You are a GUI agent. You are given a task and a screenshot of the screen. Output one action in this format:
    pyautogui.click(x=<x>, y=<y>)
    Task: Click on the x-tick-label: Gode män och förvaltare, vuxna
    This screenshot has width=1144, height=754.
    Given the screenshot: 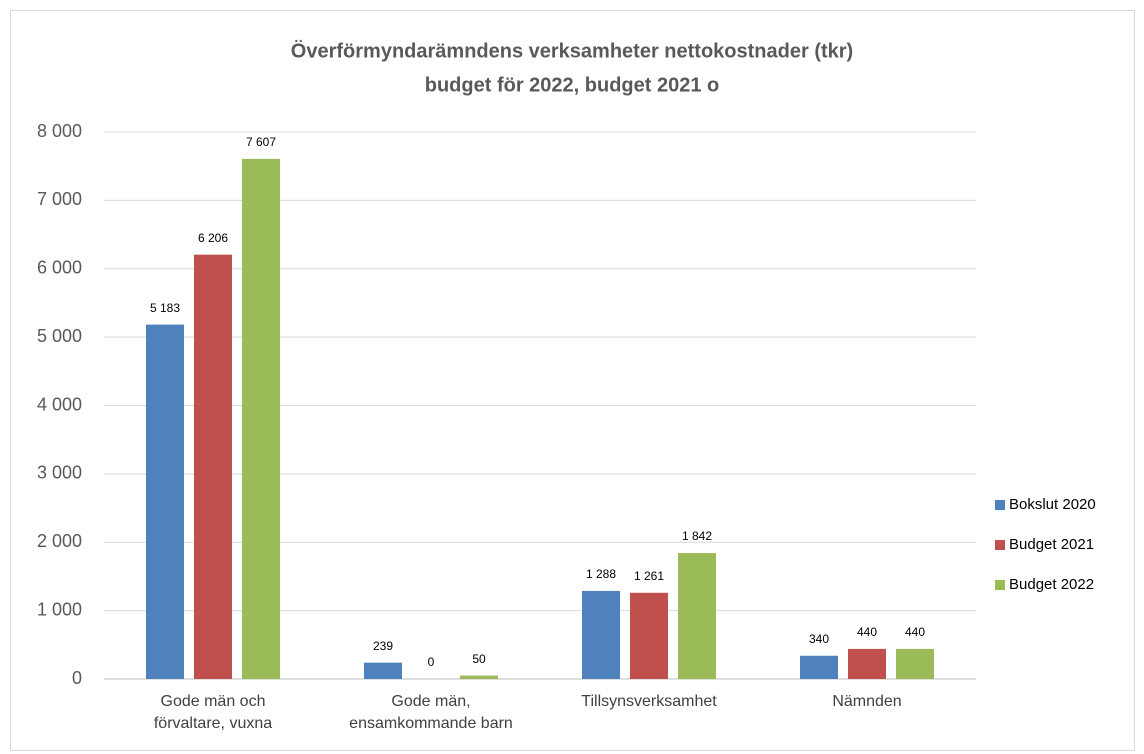 What is the action you would take?
    pyautogui.click(x=213, y=712)
    